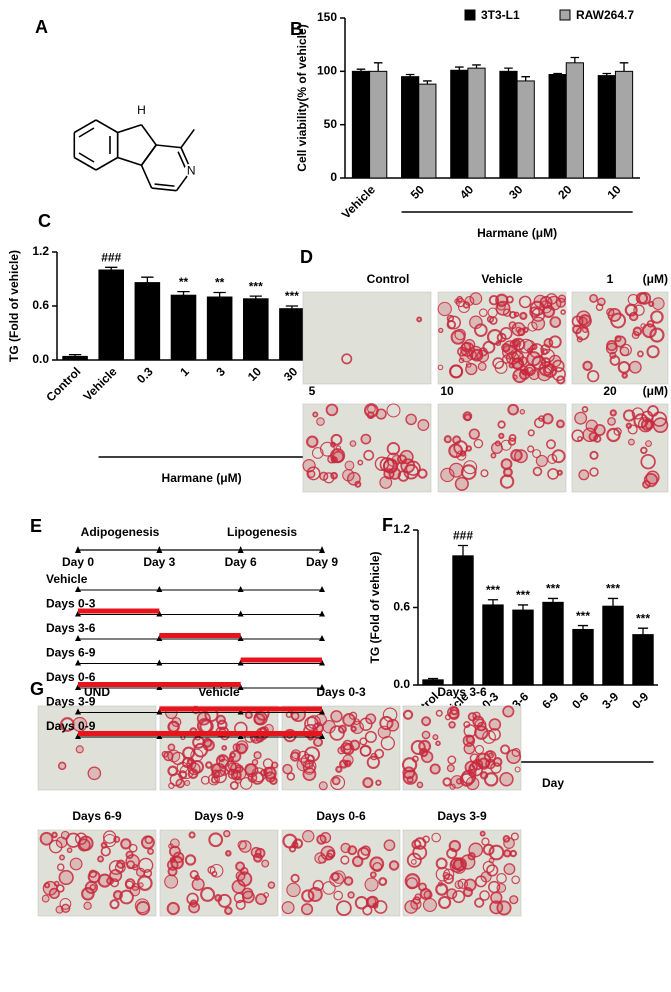  I want to click on image-label: 5, so click(312, 391).